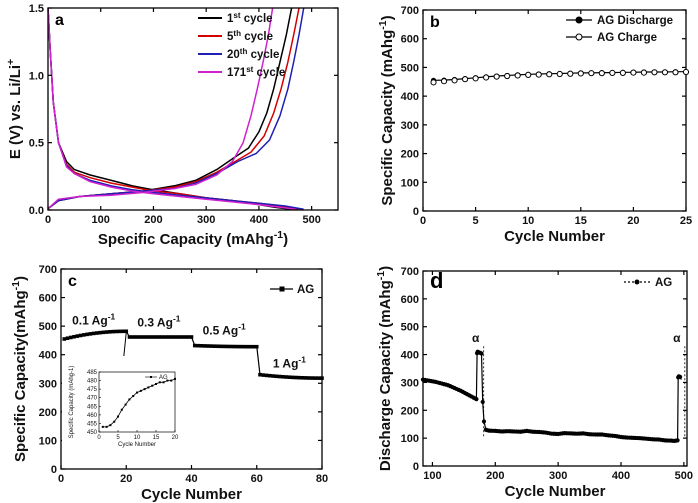 The width and height of the screenshot is (698, 503). Describe the element at coordinates (92, 433) in the screenshot. I see `inset-y-tick-label: 450` at that location.